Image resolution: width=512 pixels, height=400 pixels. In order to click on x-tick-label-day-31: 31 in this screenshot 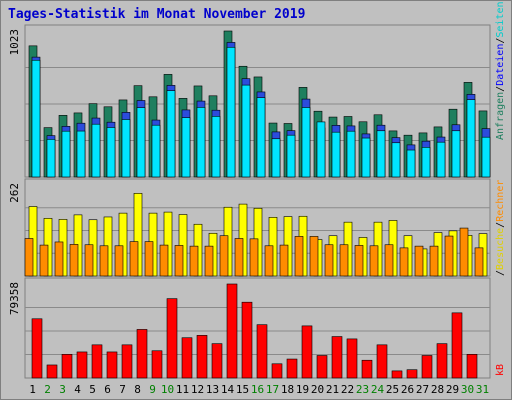, I will do `click(482, 389)`.